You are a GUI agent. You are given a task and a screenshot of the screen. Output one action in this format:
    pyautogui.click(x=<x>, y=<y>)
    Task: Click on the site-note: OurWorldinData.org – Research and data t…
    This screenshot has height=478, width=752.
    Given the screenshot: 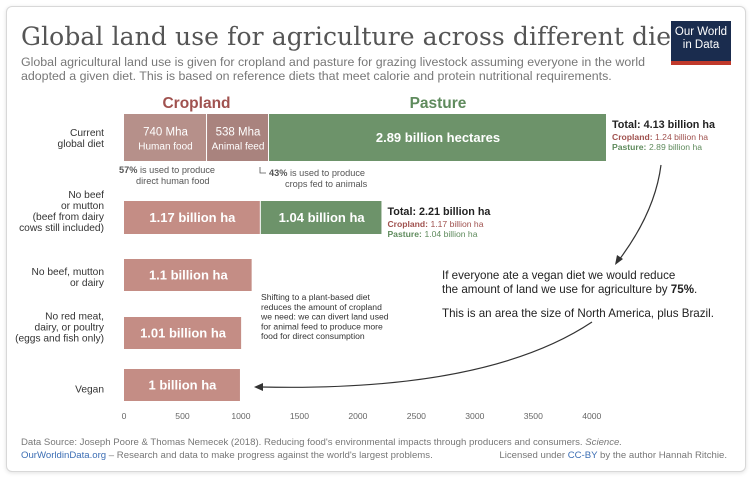 What is the action you would take?
    pyautogui.click(x=227, y=455)
    